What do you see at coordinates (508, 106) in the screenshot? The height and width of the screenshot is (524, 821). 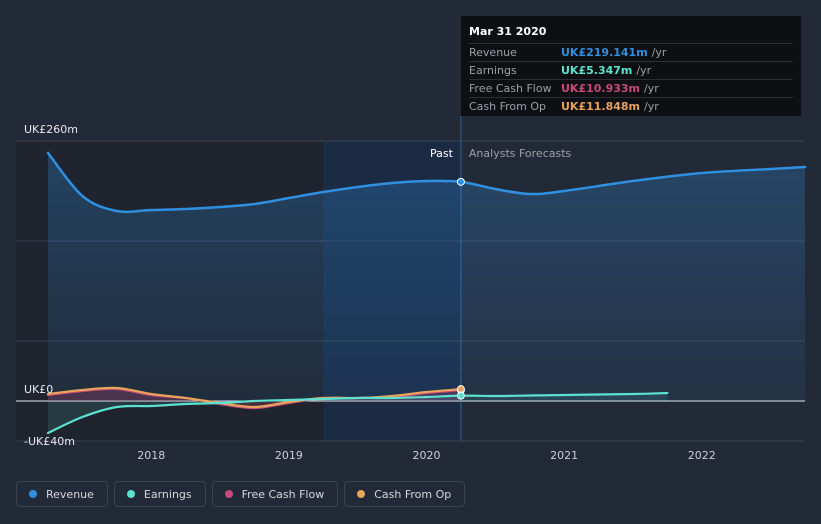 I see `tooltip-series-name: Cash From Op` at bounding box center [508, 106].